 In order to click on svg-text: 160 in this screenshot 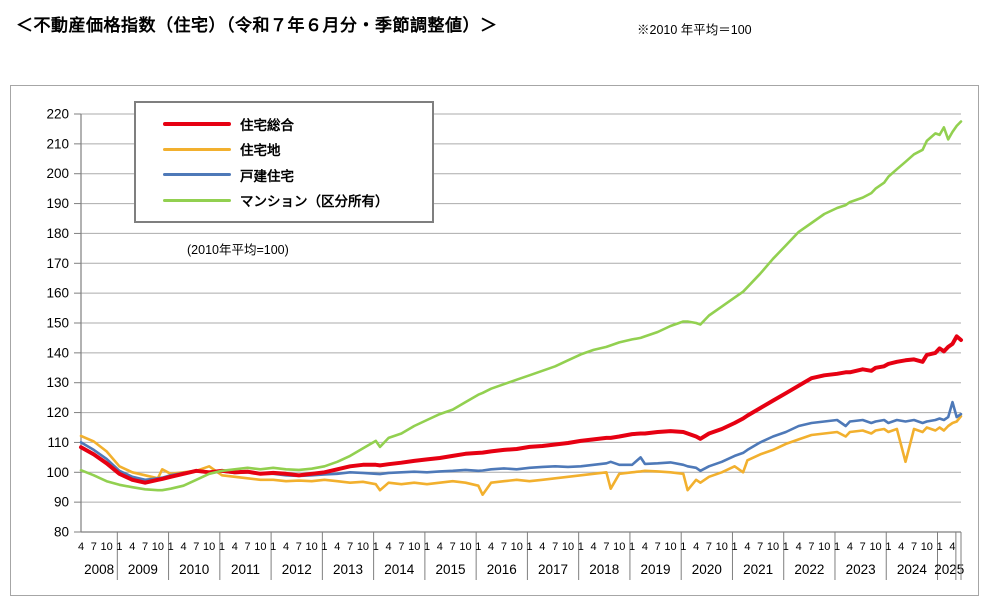, I will do `click(57, 293)`.